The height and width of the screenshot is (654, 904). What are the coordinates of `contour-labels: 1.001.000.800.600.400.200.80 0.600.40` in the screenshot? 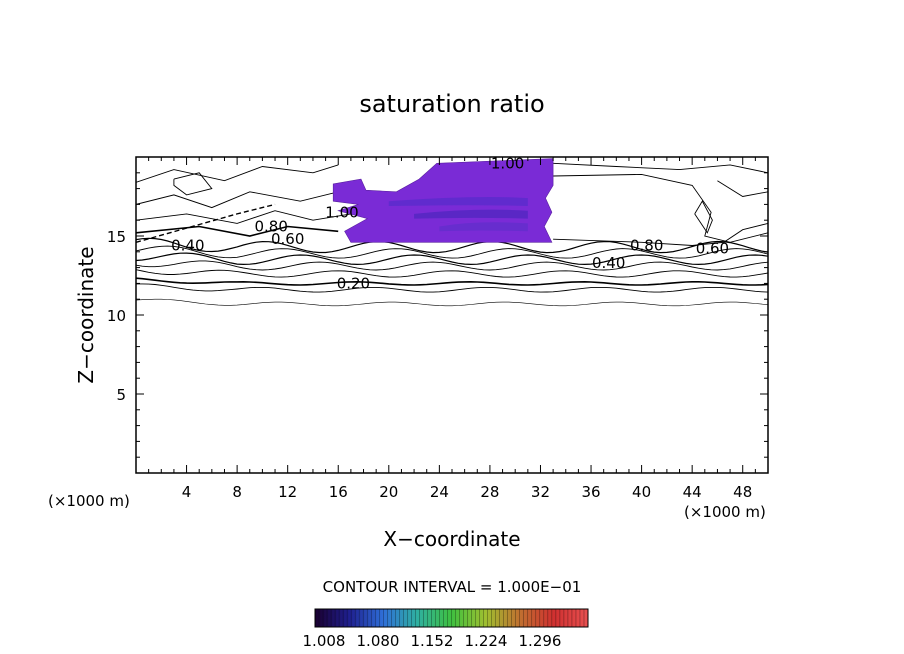 It's located at (450, 223).